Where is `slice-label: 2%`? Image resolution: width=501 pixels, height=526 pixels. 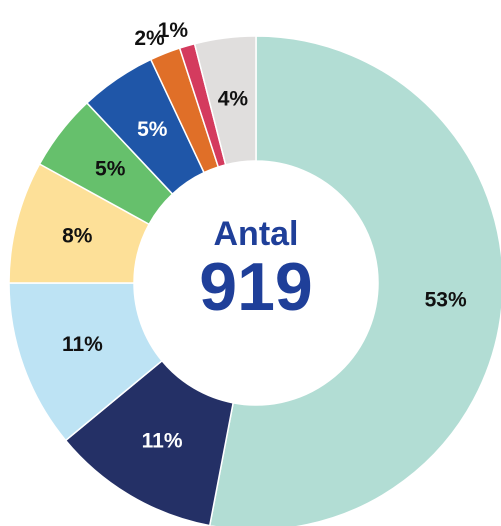 slice-label: 2% is located at coordinates (149, 38).